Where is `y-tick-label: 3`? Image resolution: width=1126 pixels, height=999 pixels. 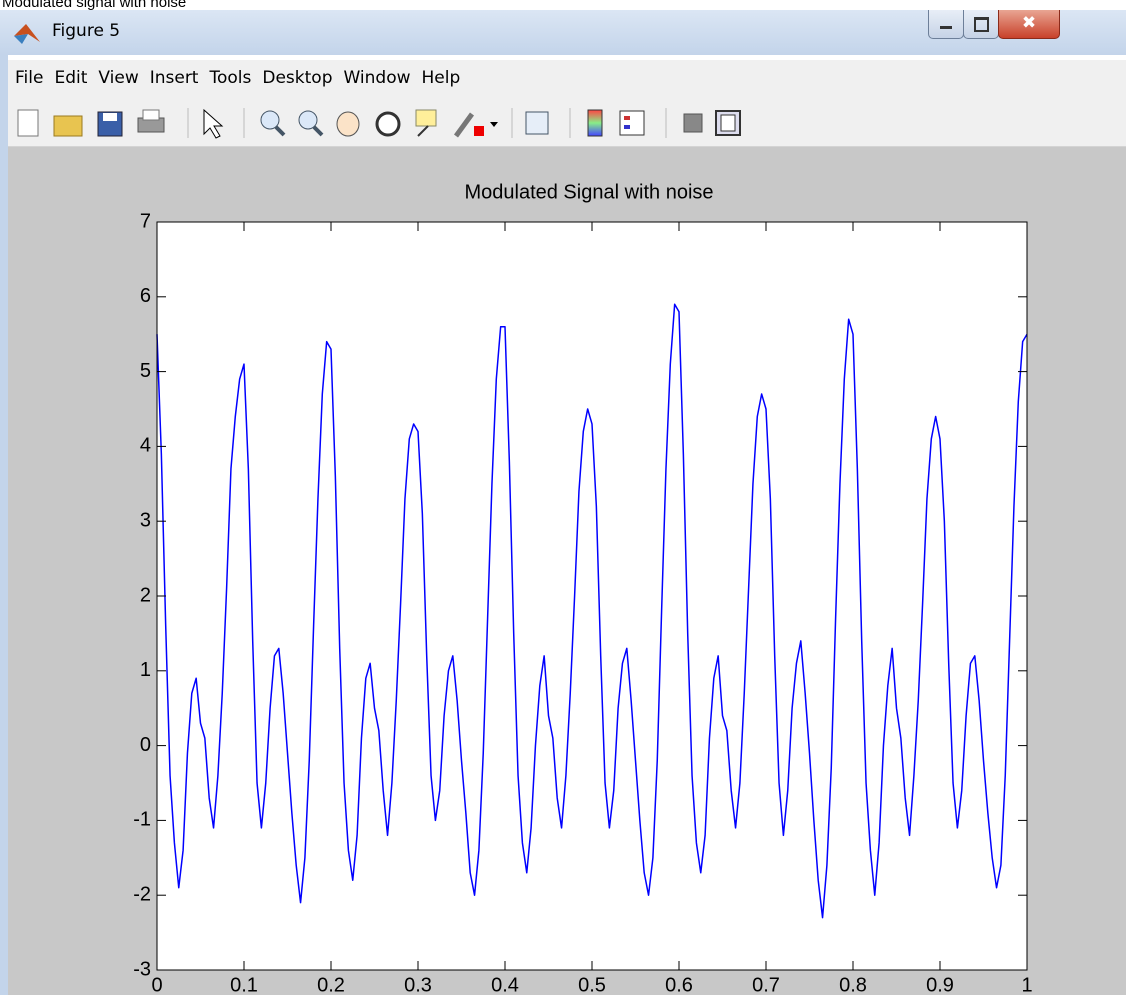 y-tick-label: 3 is located at coordinates (145, 520).